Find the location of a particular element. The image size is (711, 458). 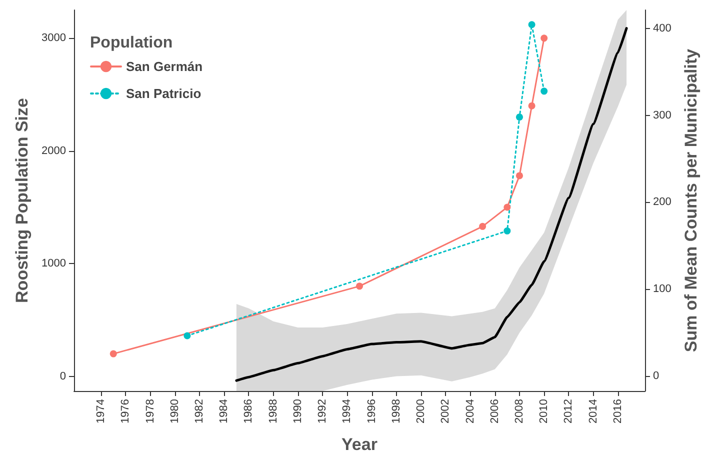

x-tick-label: 1996 is located at coordinates (372, 411).